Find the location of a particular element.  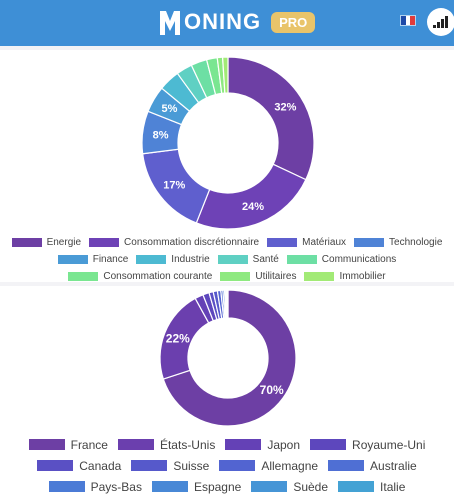

legend-item-sante: Santé is located at coordinates (248, 259).